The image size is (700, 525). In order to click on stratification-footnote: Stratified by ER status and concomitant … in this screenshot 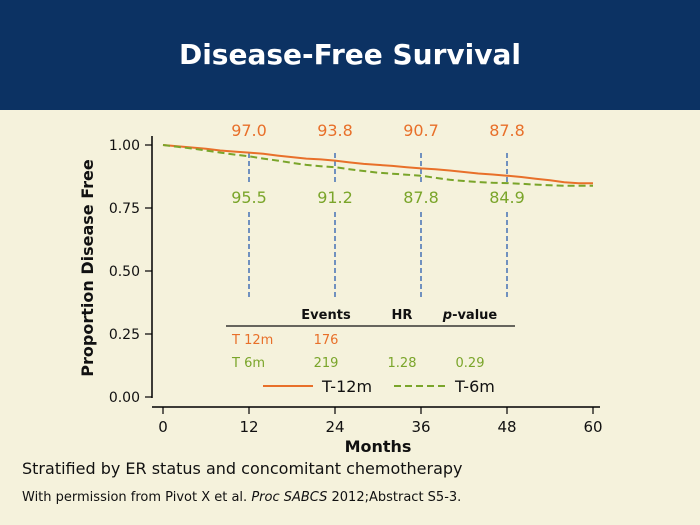, I will do `click(242, 468)`.